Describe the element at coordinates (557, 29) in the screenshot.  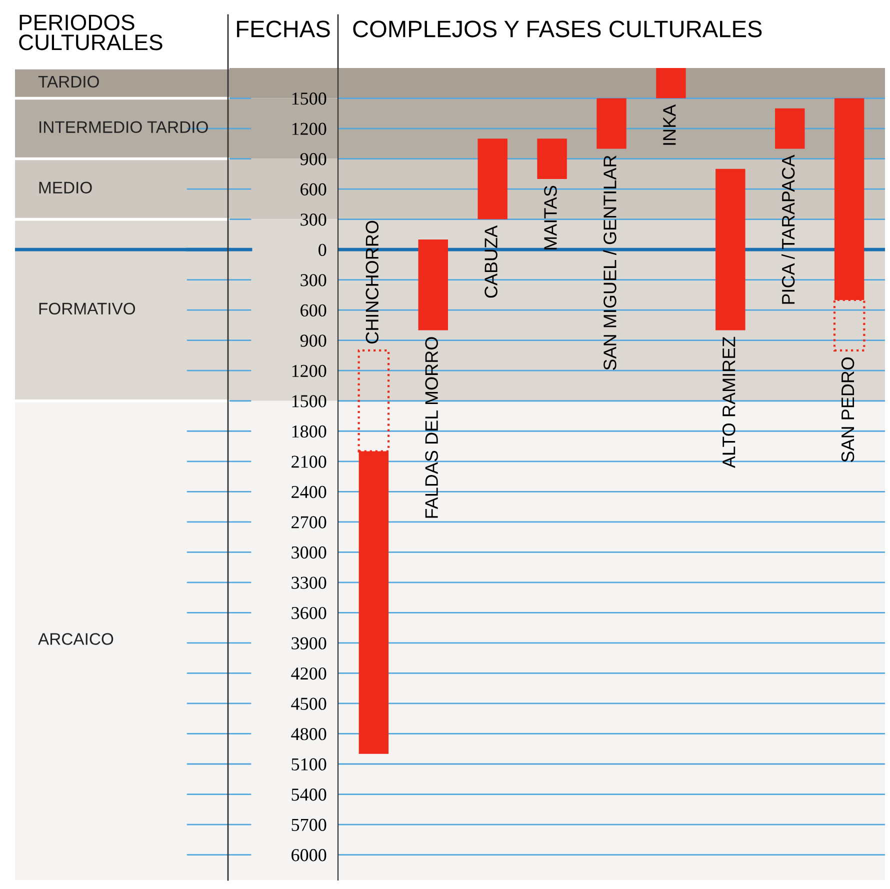
I see `chart-title: COMPLEJOS Y FASES CULTURALES` at that location.